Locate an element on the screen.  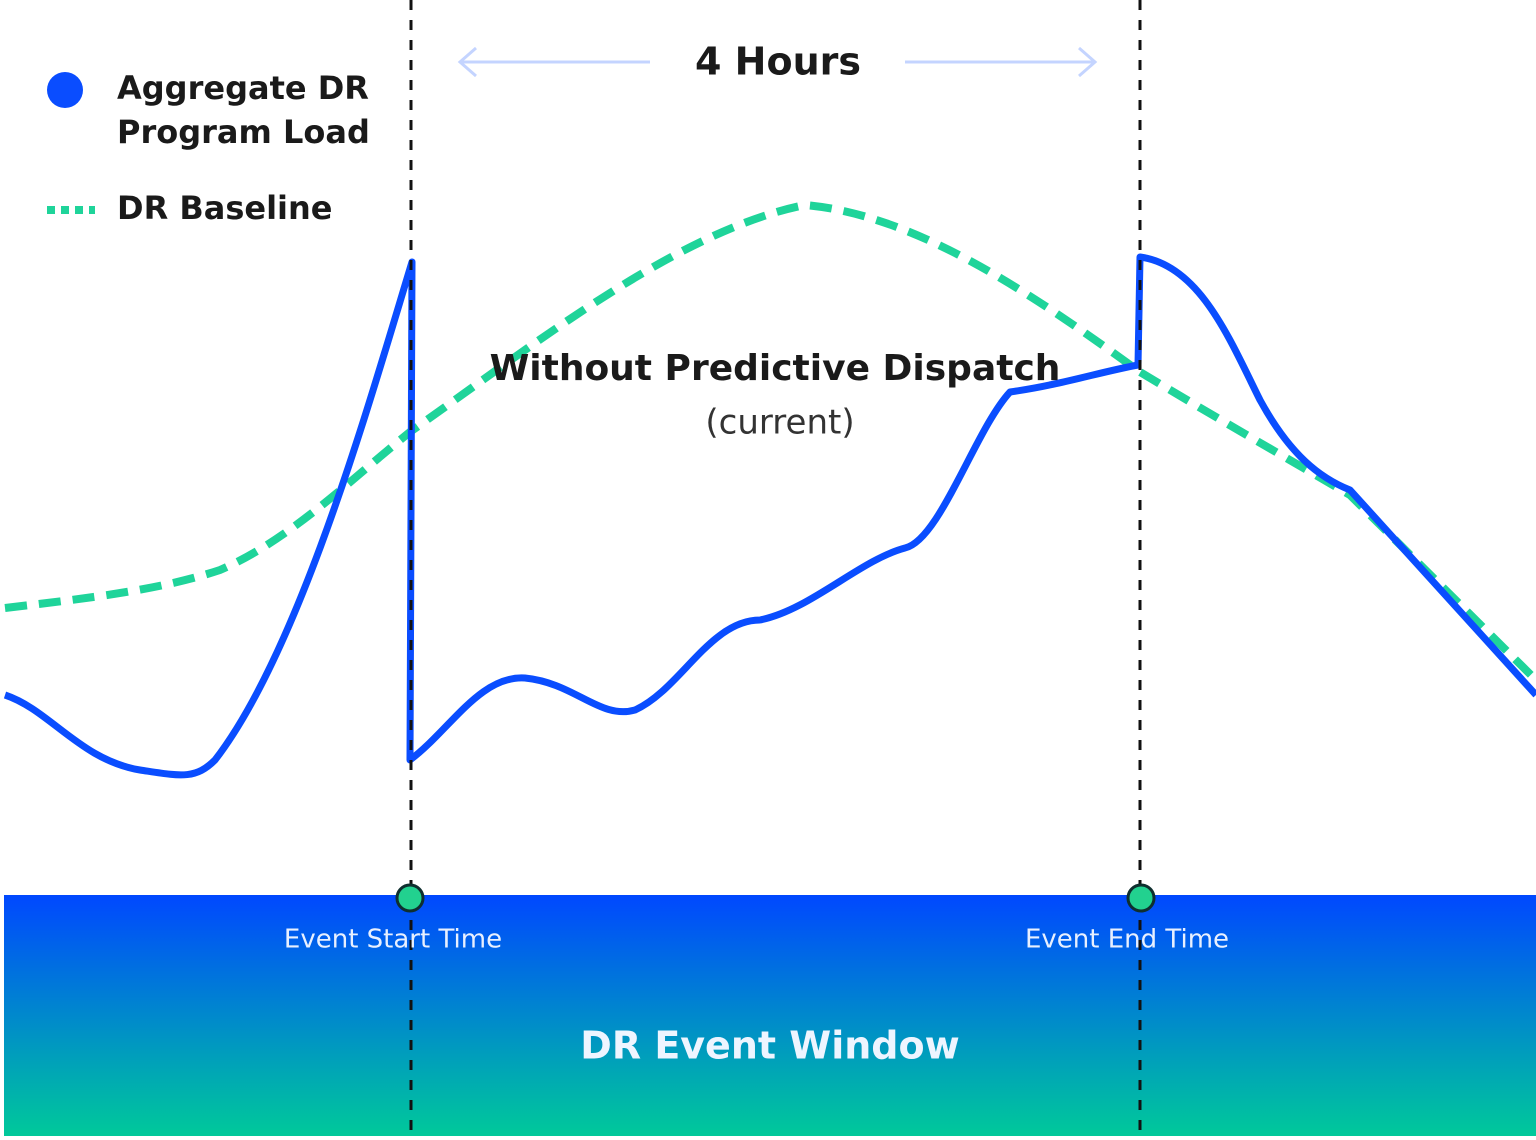
end-label: Event End Time is located at coordinates (1127, 940).